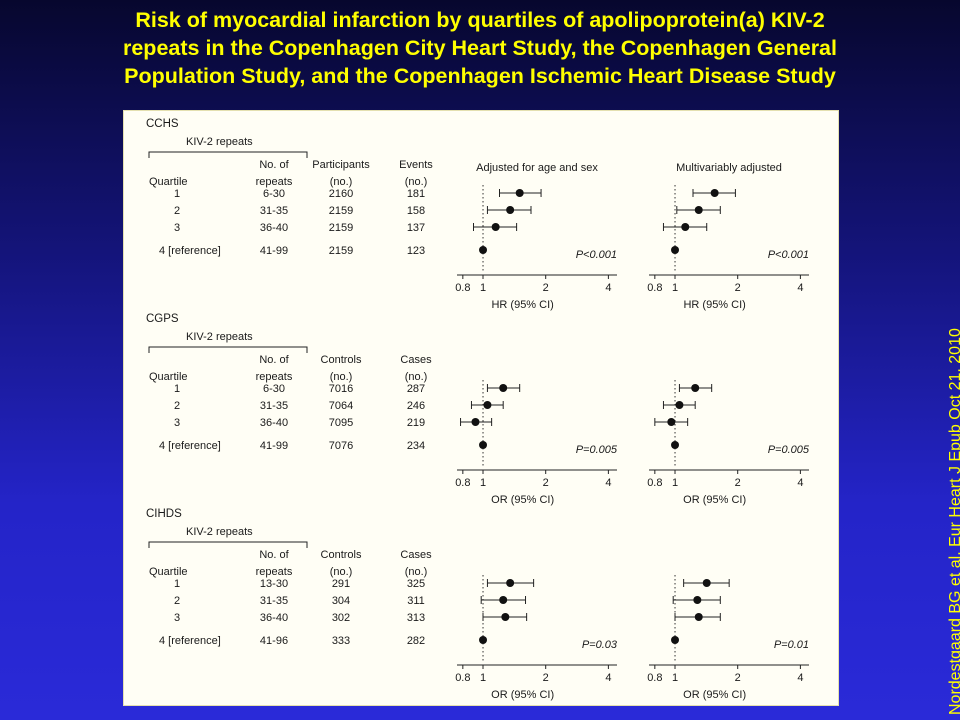 Image resolution: width=960 pixels, height=720 pixels. Describe the element at coordinates (416, 182) in the screenshot. I see `column-header-events: (no.)` at that location.